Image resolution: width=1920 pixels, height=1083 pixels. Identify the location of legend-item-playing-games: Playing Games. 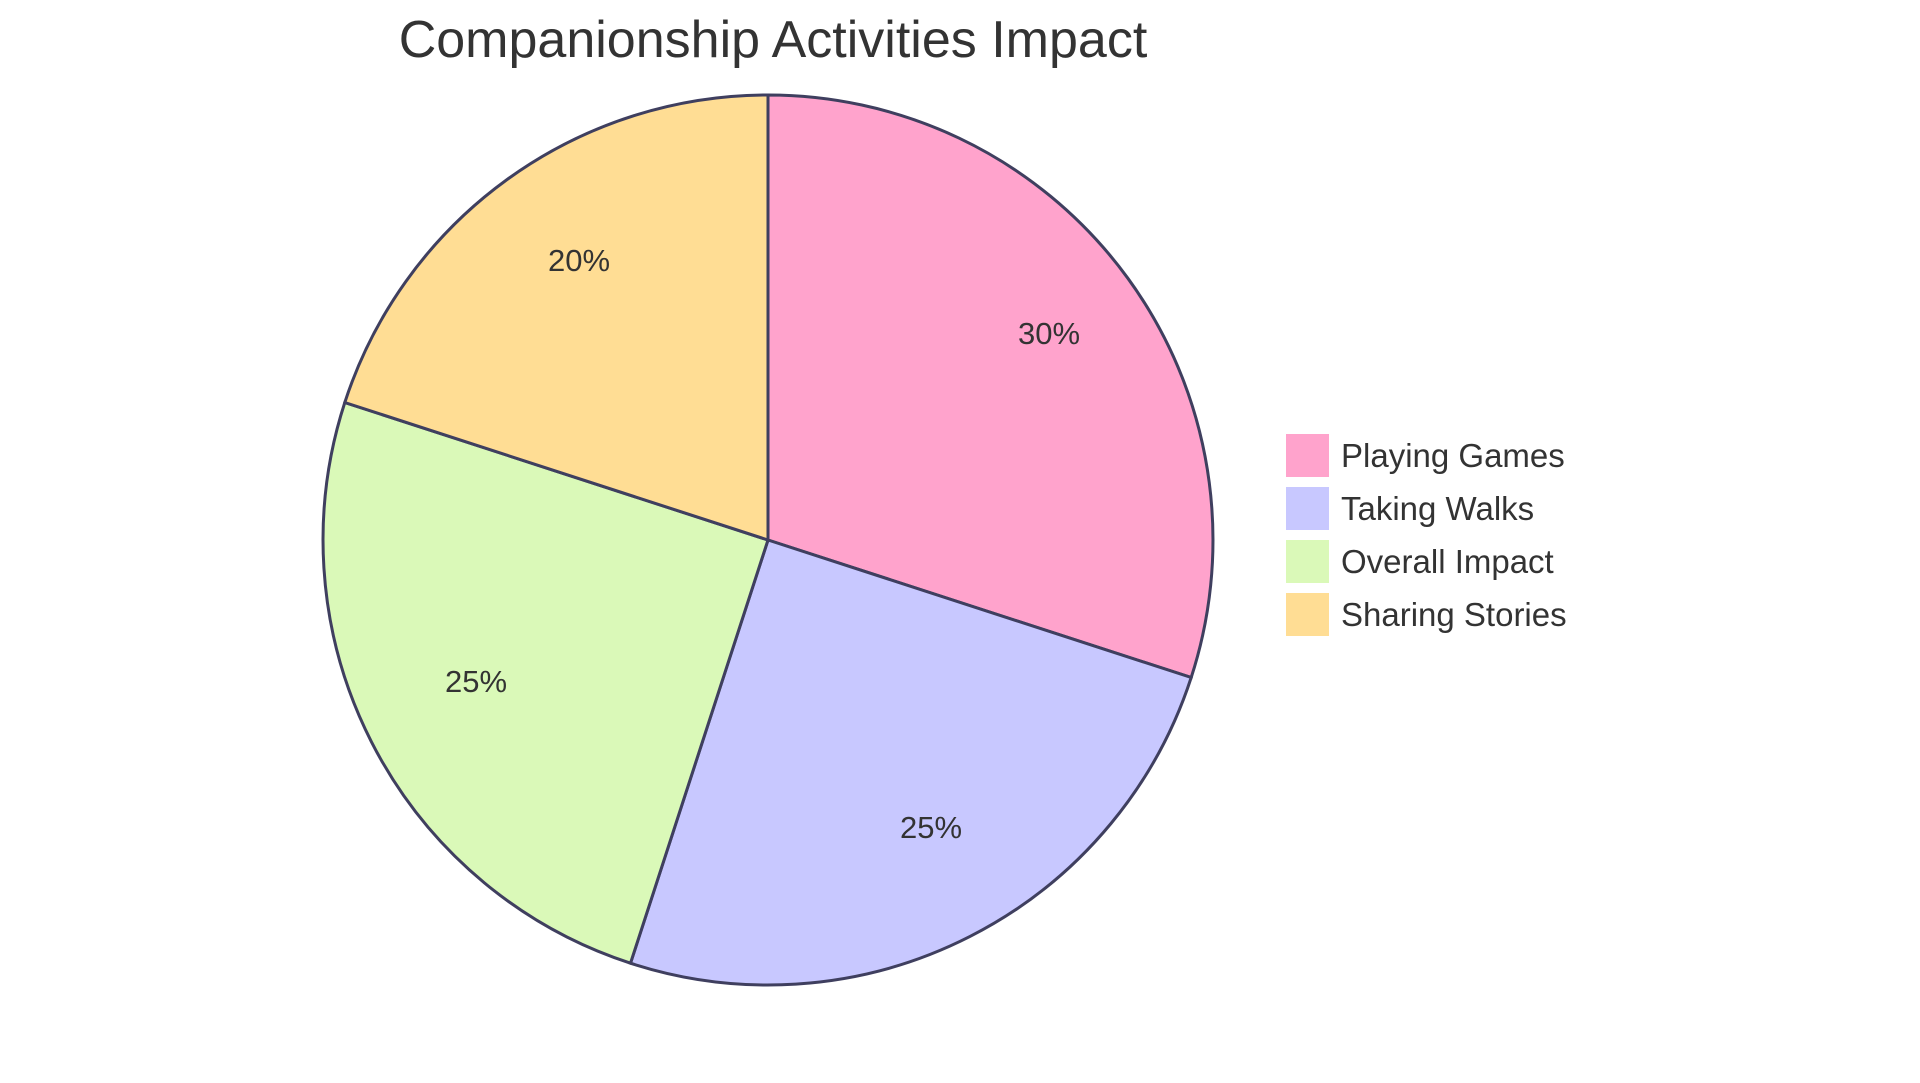
(1426, 455).